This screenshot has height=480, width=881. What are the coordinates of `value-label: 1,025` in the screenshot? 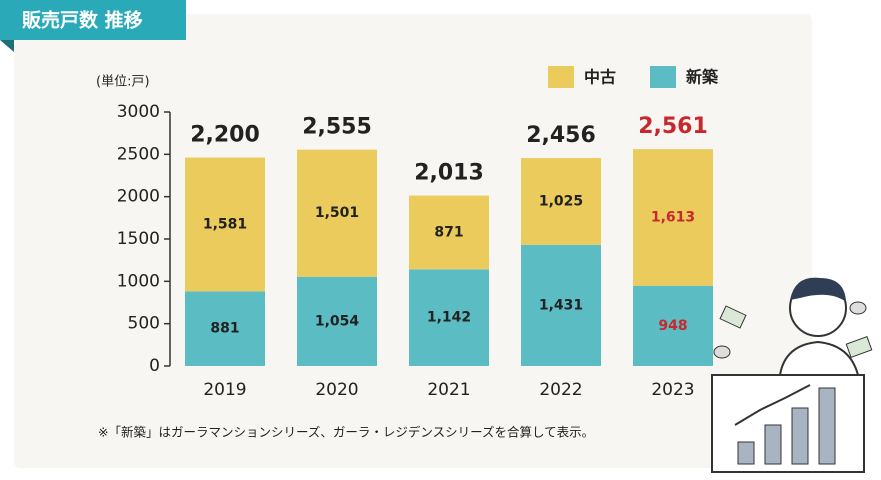 It's located at (561, 201).